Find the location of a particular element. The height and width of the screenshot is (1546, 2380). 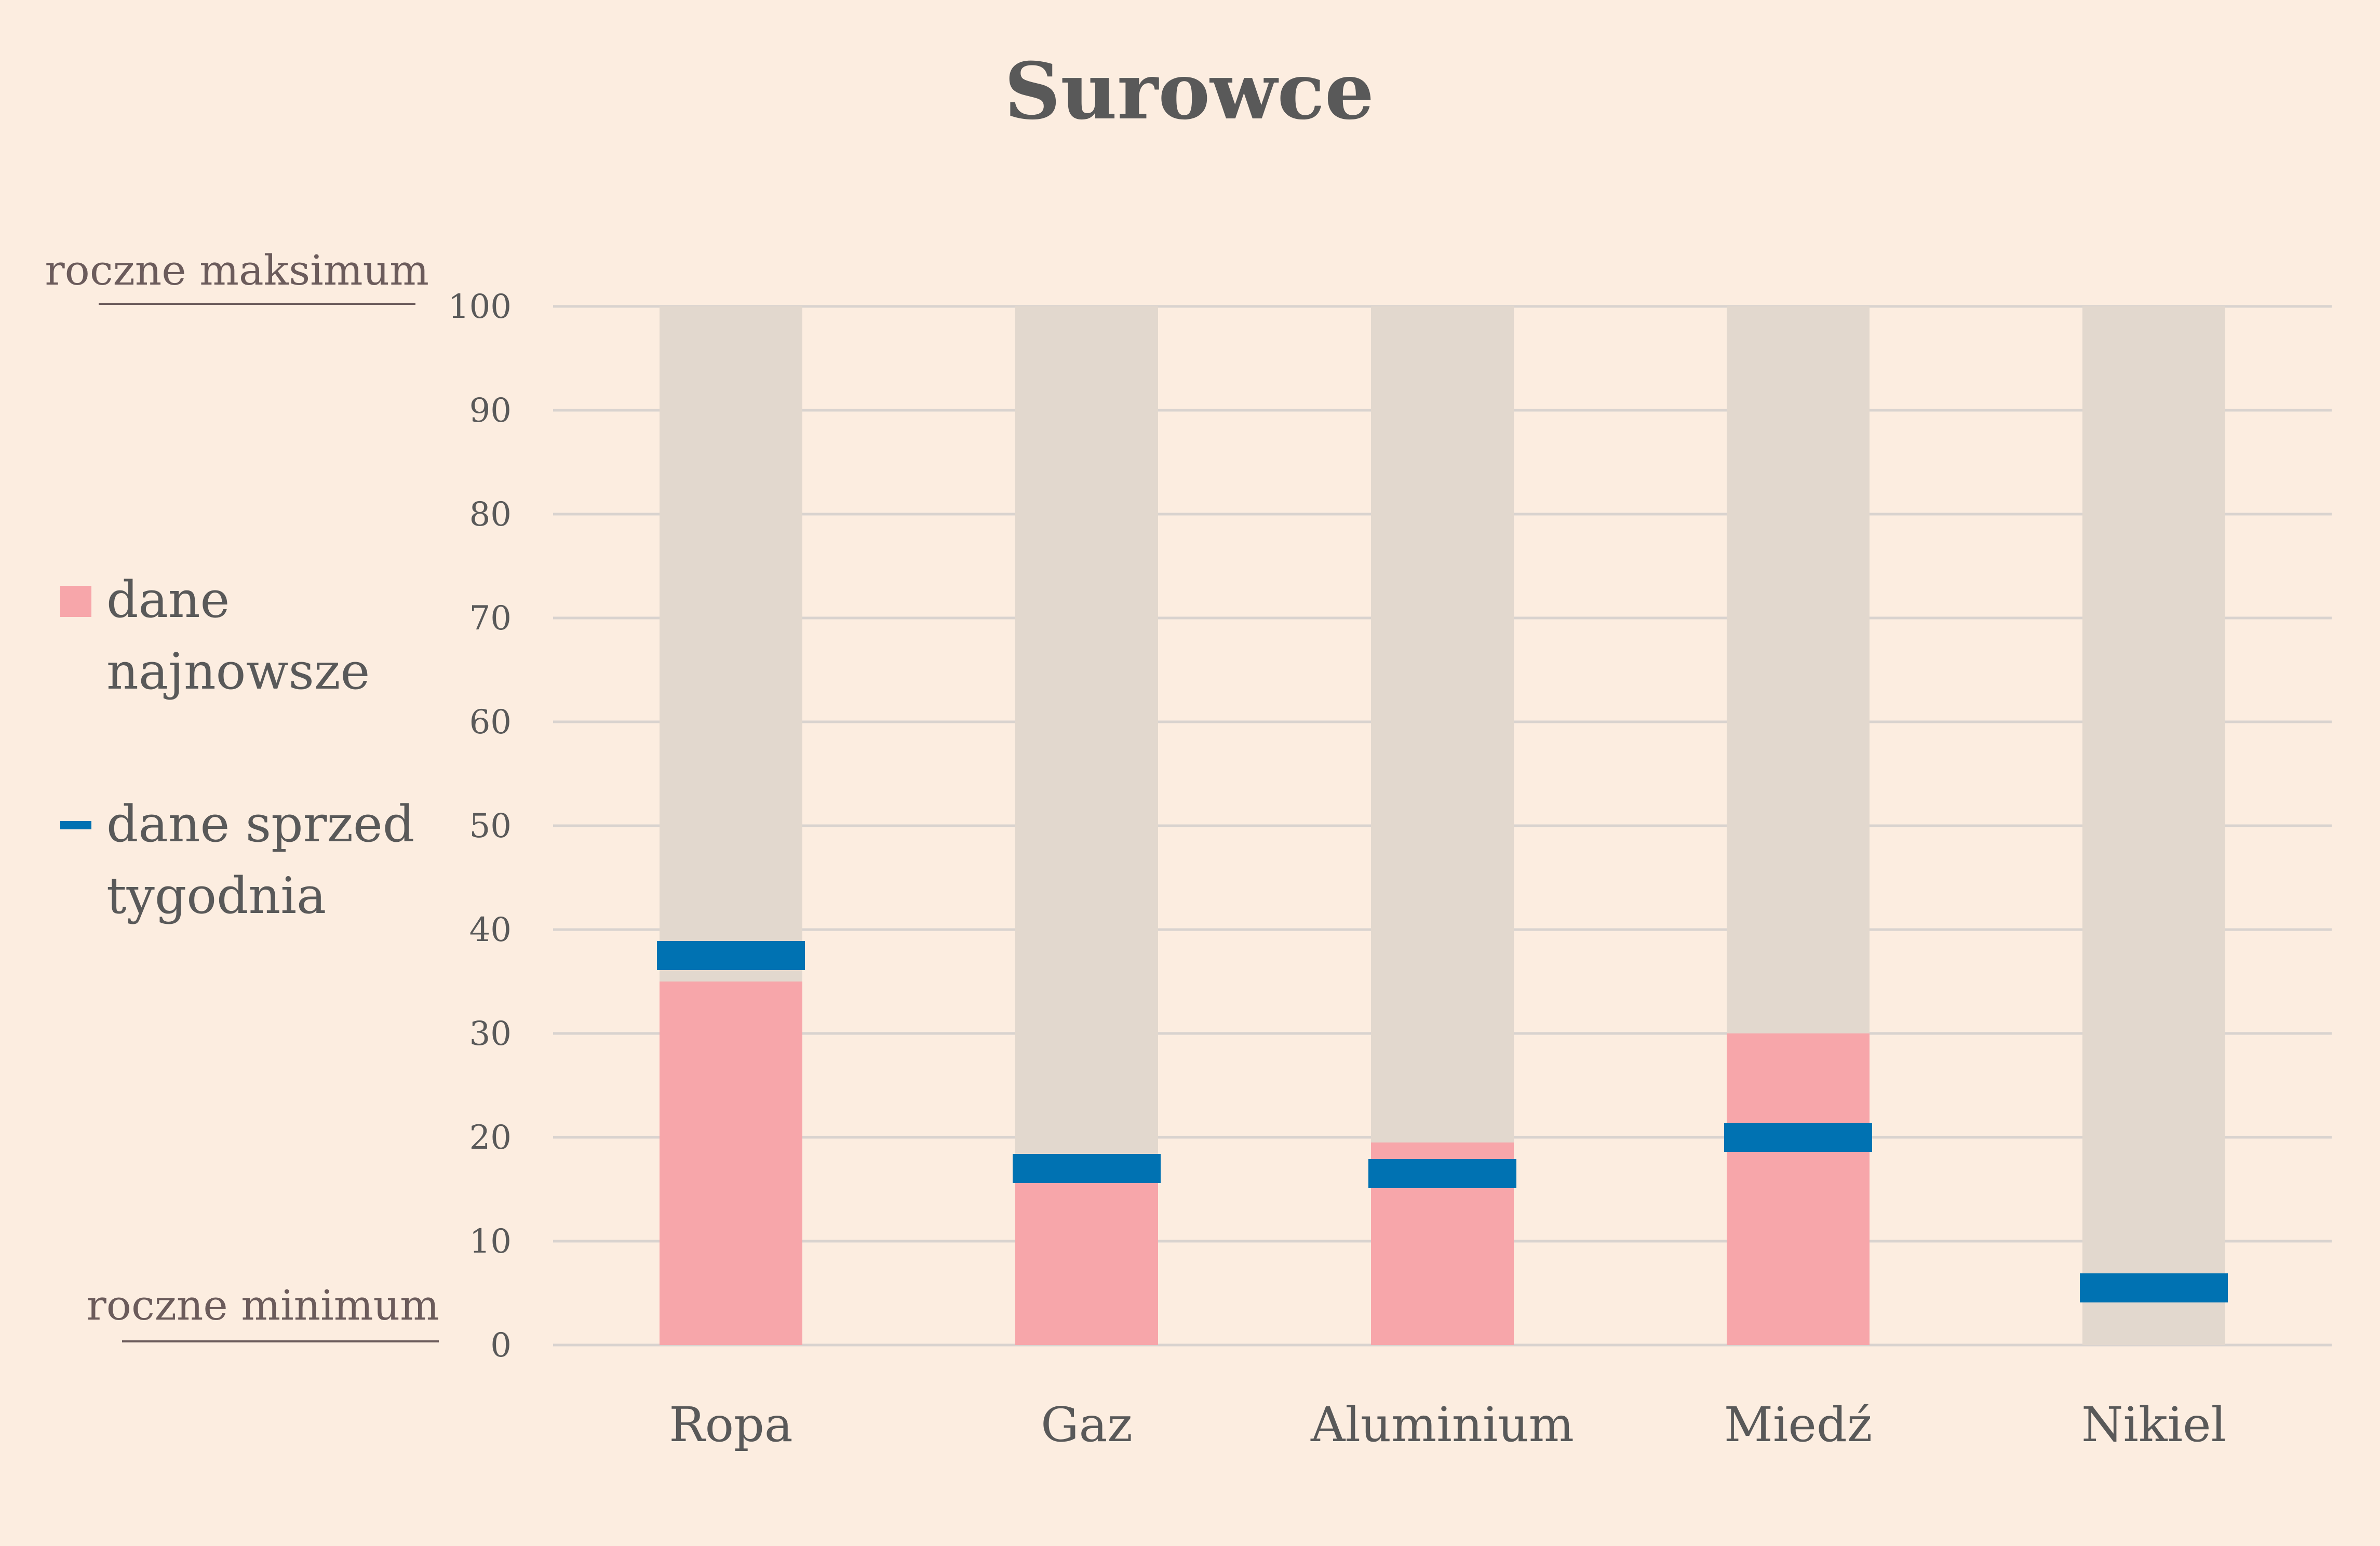

legend-swatch-latest is located at coordinates (75, 601).